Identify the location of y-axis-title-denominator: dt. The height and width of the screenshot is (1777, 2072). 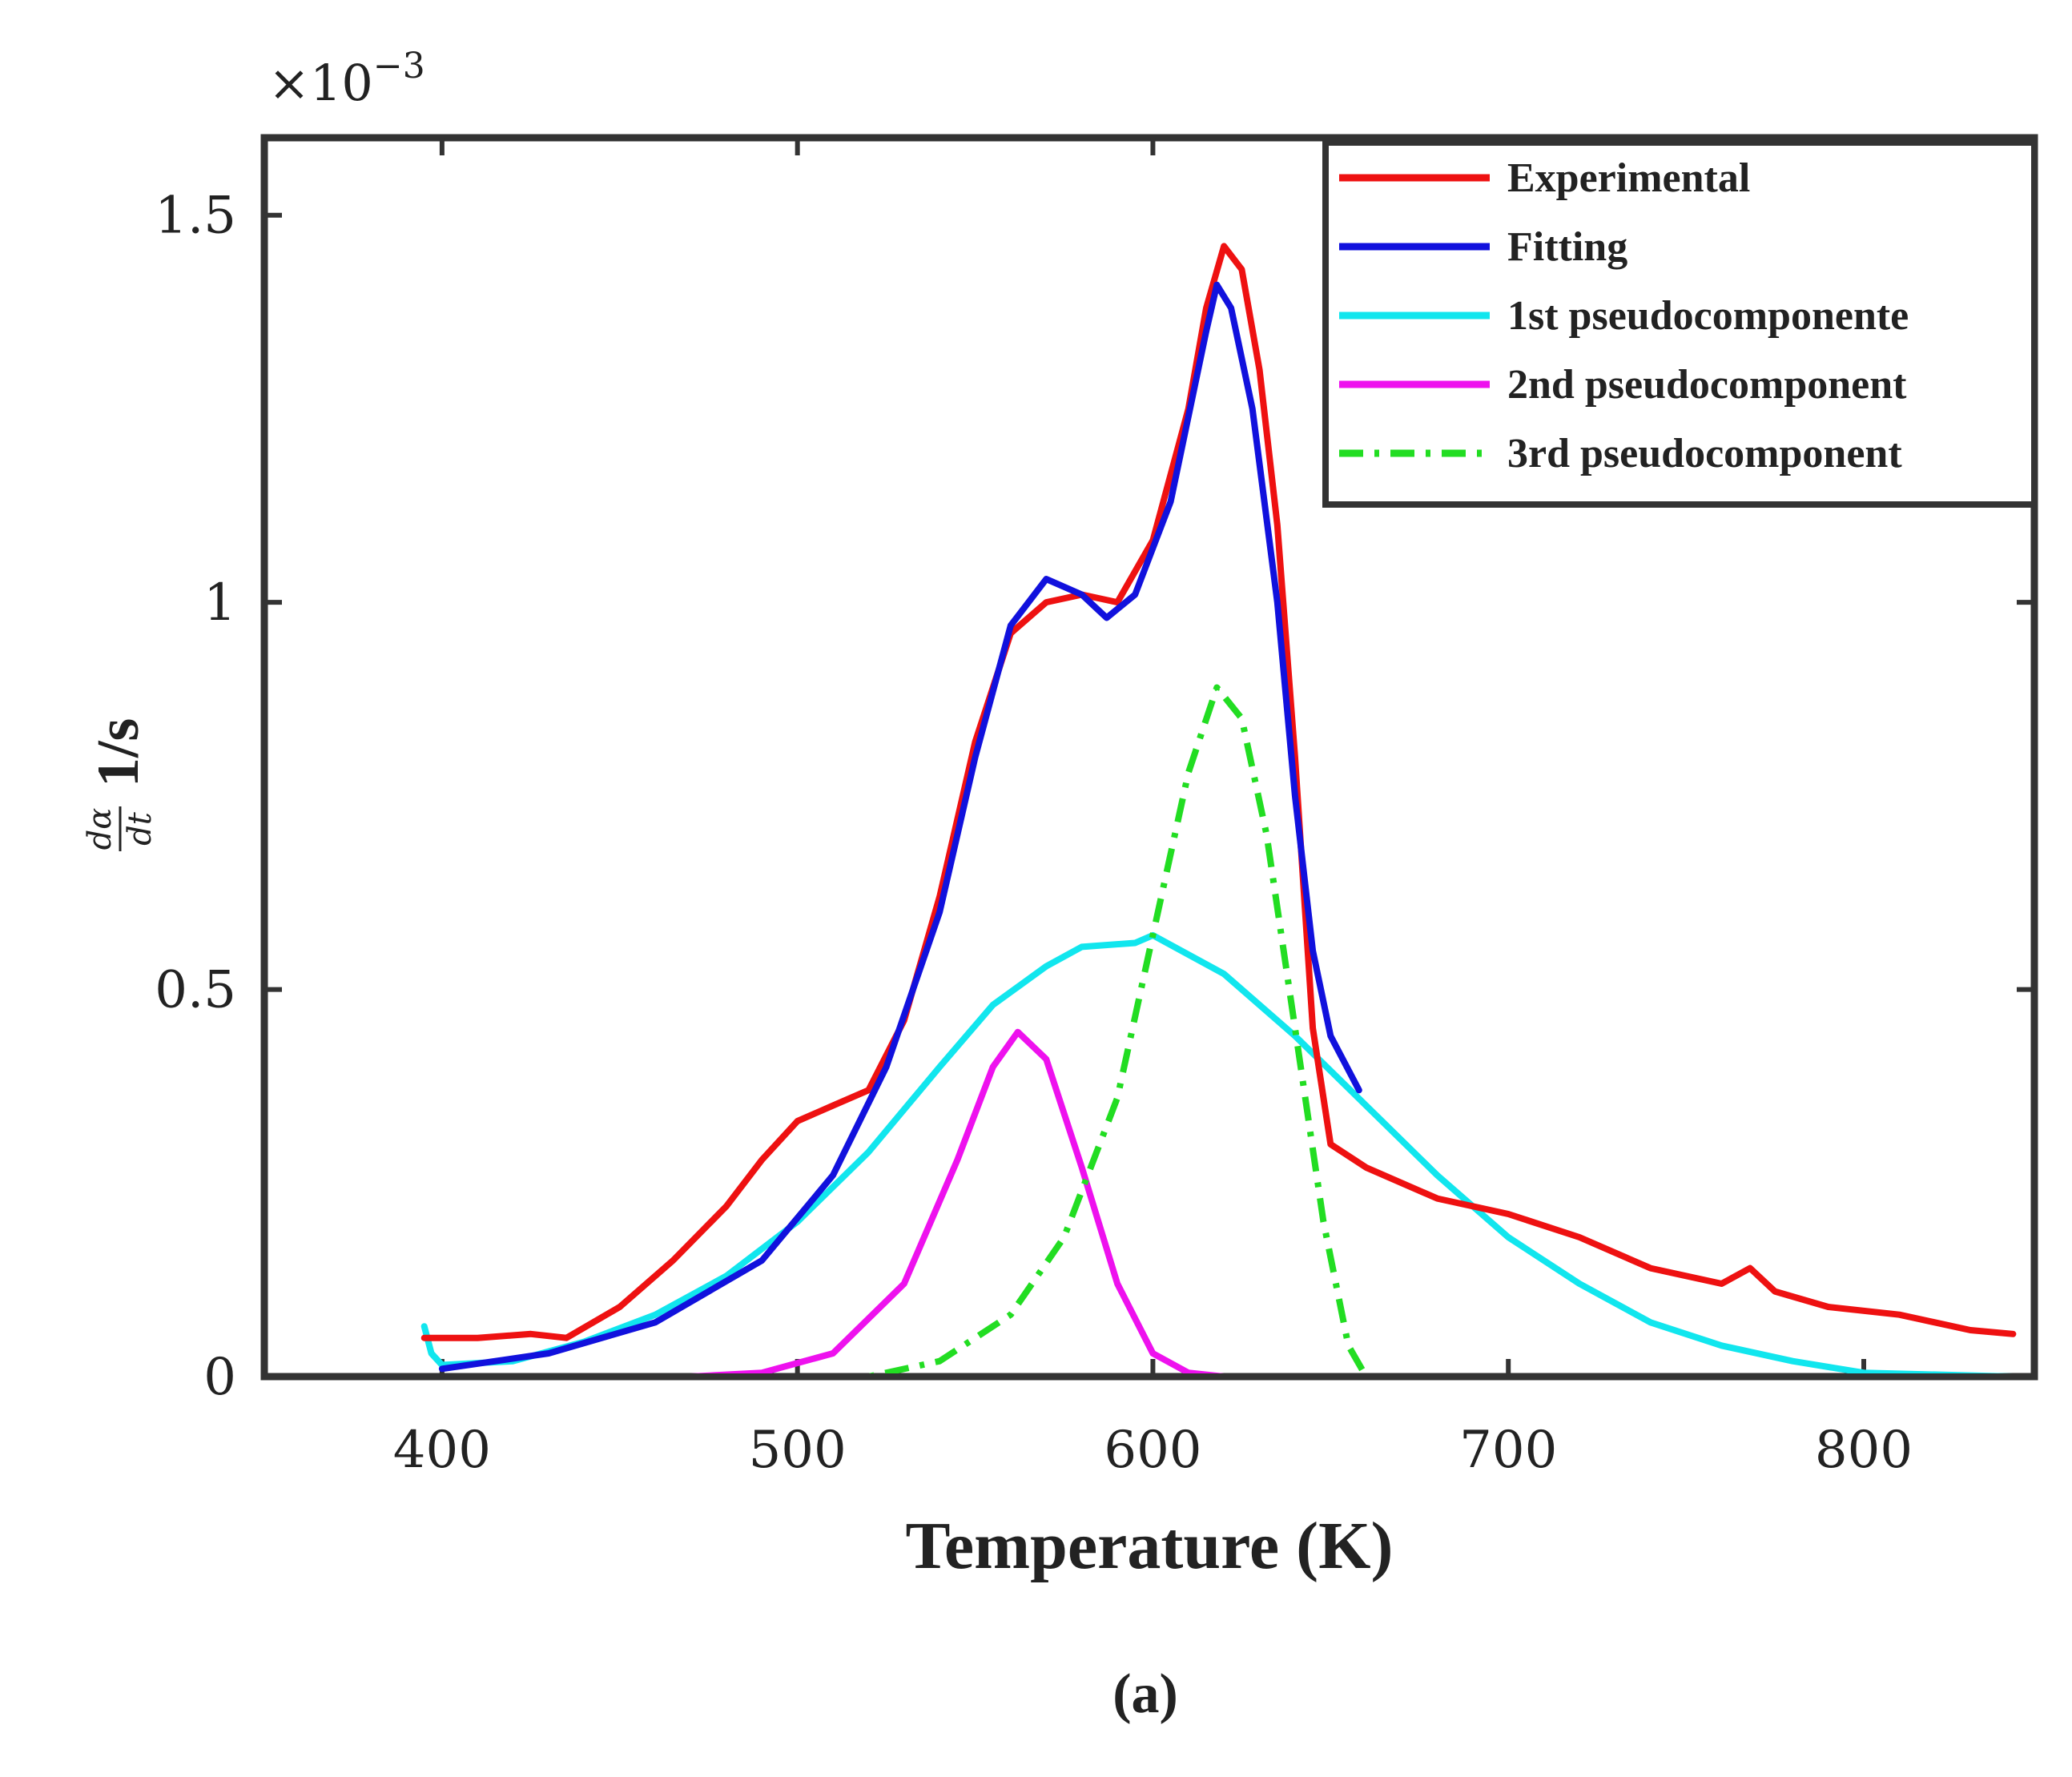
(140, 828).